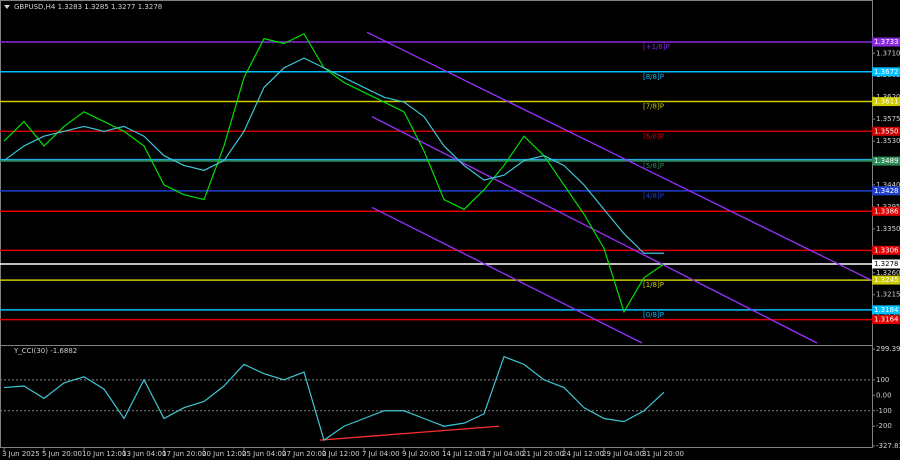  What do you see at coordinates (653, 77) in the screenshot?
I see `level-name: [8/8]P` at bounding box center [653, 77].